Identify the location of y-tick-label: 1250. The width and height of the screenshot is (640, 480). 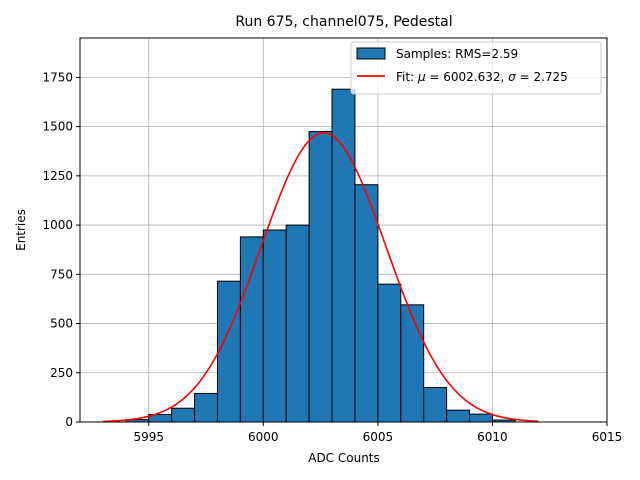
(57, 176).